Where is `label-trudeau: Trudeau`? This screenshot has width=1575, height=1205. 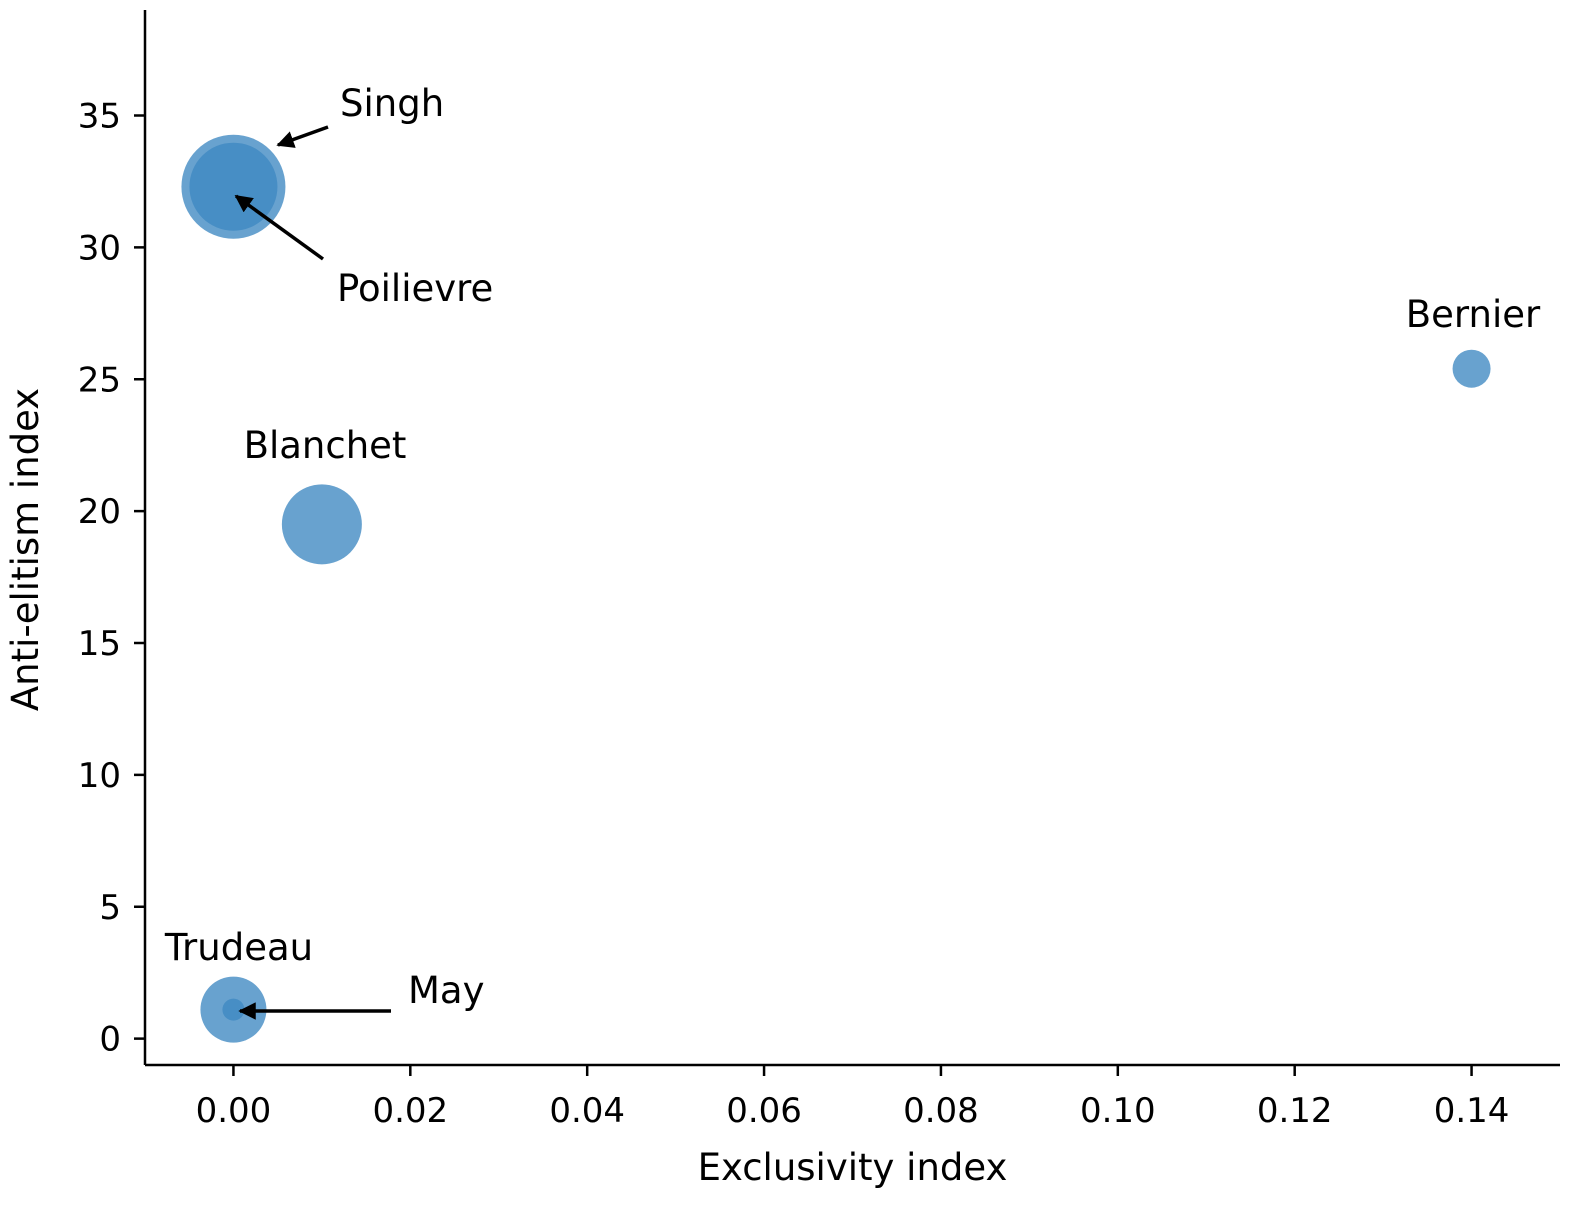 label-trudeau: Trudeau is located at coordinates (238, 947).